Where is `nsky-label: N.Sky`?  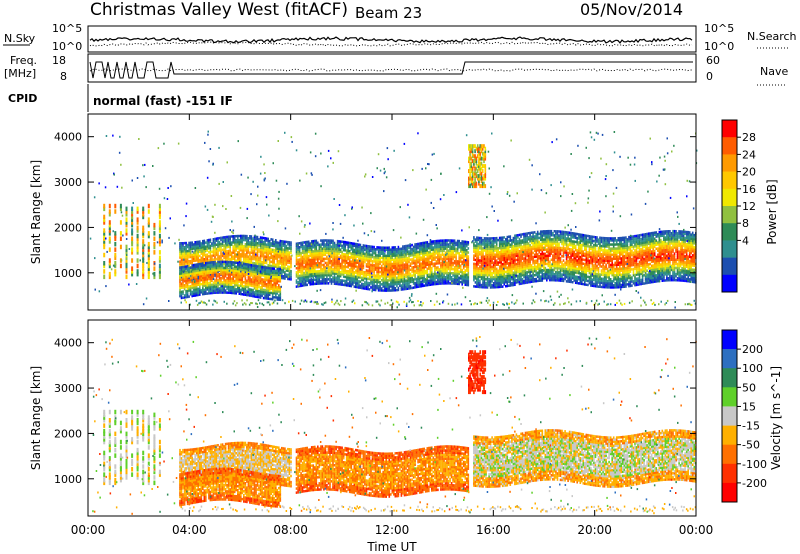 nsky-label: N.Sky is located at coordinates (20, 38).